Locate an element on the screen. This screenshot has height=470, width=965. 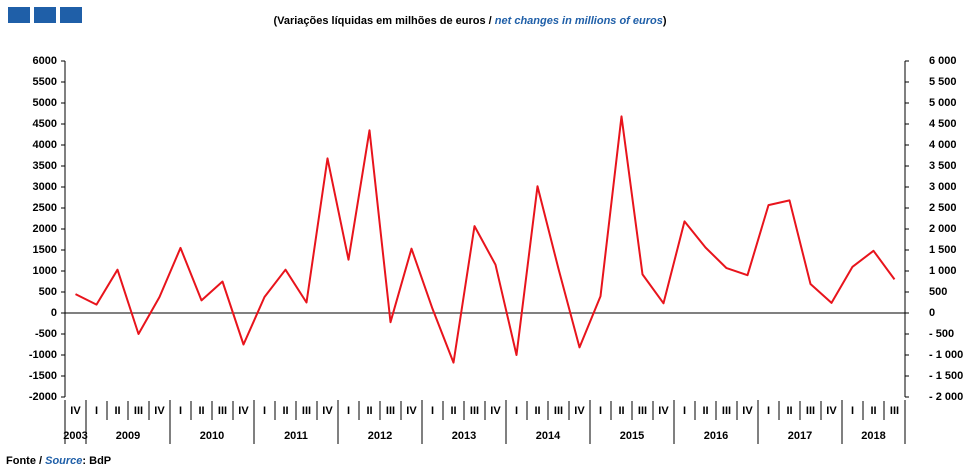
year-label: 2010 is located at coordinates (212, 436).